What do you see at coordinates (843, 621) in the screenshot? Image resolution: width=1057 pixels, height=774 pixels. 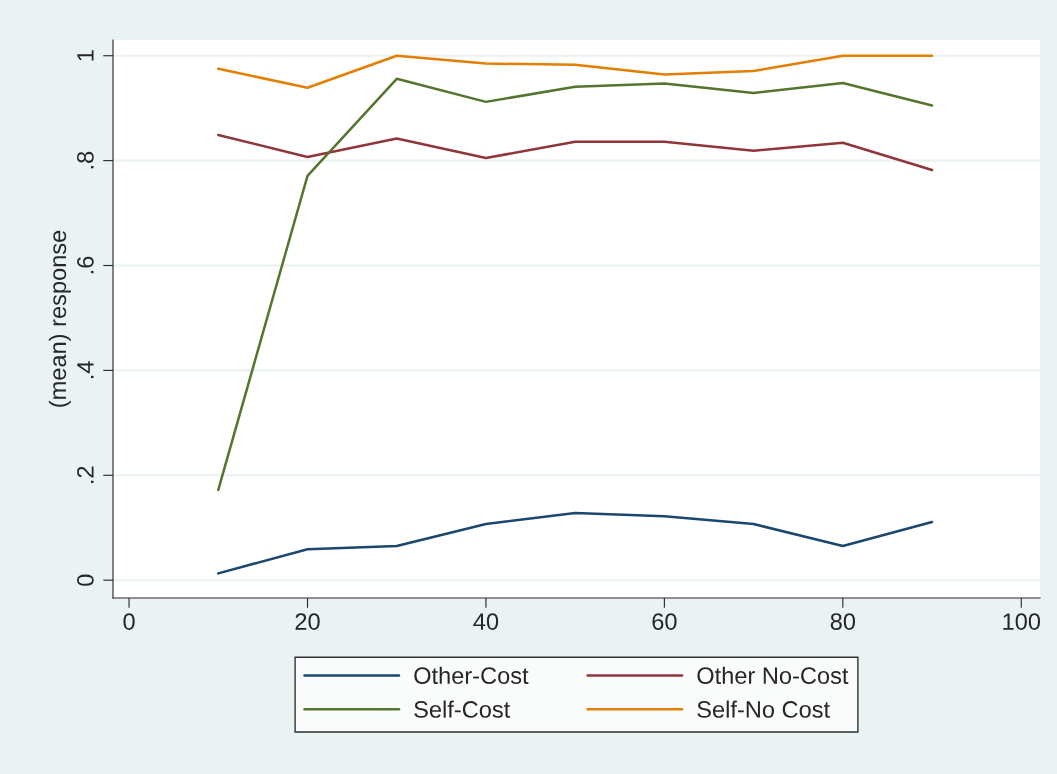 I see `x-tick-label: 80` at bounding box center [843, 621].